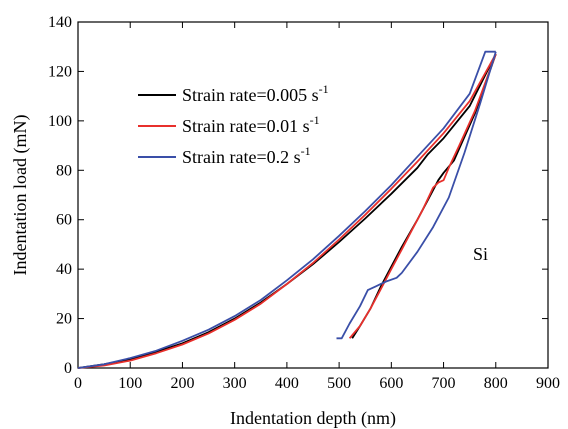 This screenshot has height=429, width=568. Describe the element at coordinates (339, 383) in the screenshot. I see `x-tick-label: 500` at that location.